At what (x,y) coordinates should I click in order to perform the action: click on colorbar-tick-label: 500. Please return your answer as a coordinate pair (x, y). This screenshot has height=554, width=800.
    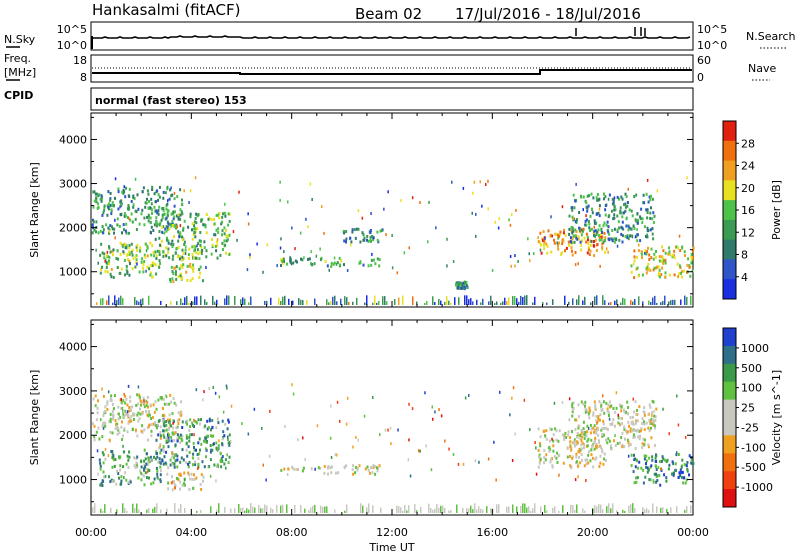
    Looking at the image, I should click on (751, 368).